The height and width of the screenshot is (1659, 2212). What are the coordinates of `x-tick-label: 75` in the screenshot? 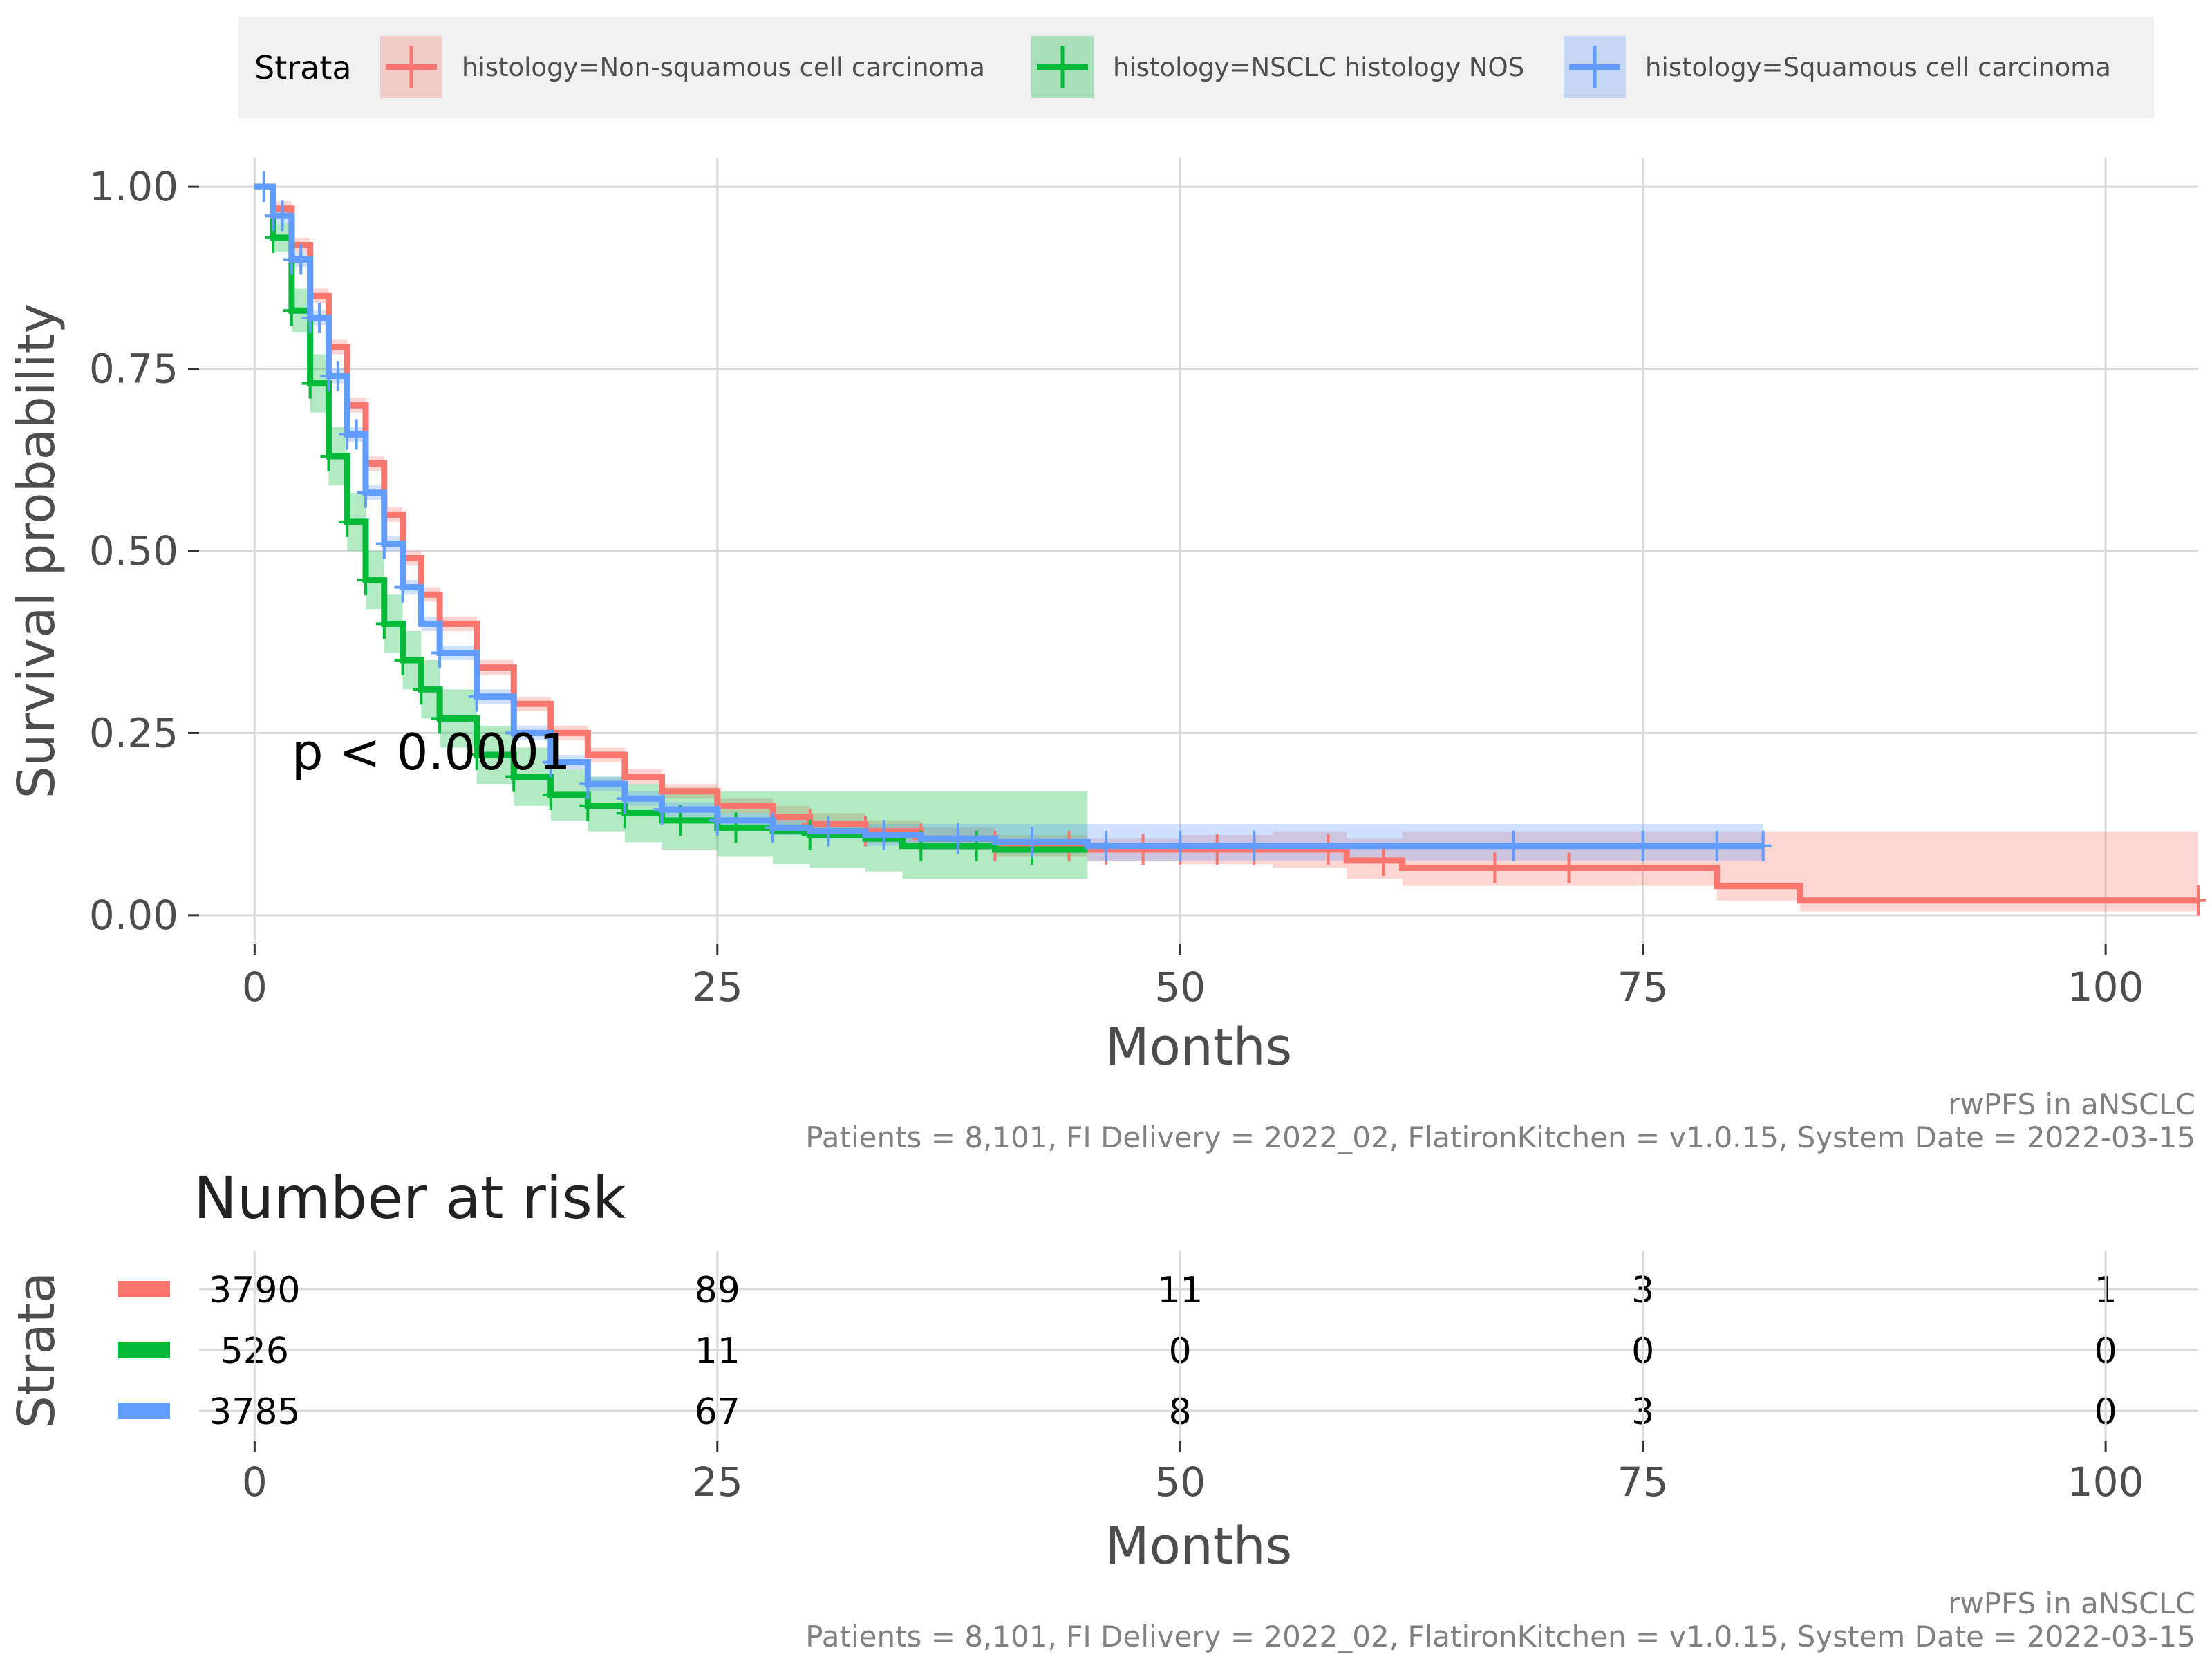 It's located at (1643, 988).